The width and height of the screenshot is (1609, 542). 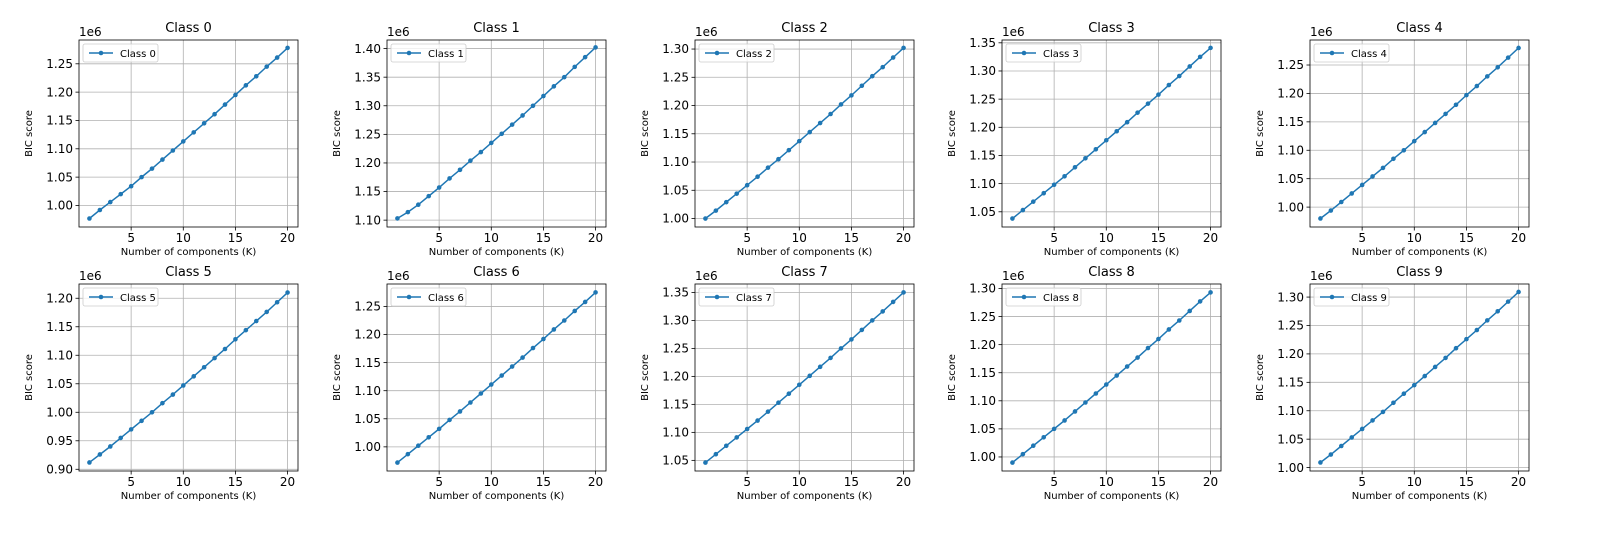 What do you see at coordinates (90, 32) in the screenshot?
I see `y-offset-label: 1e6` at bounding box center [90, 32].